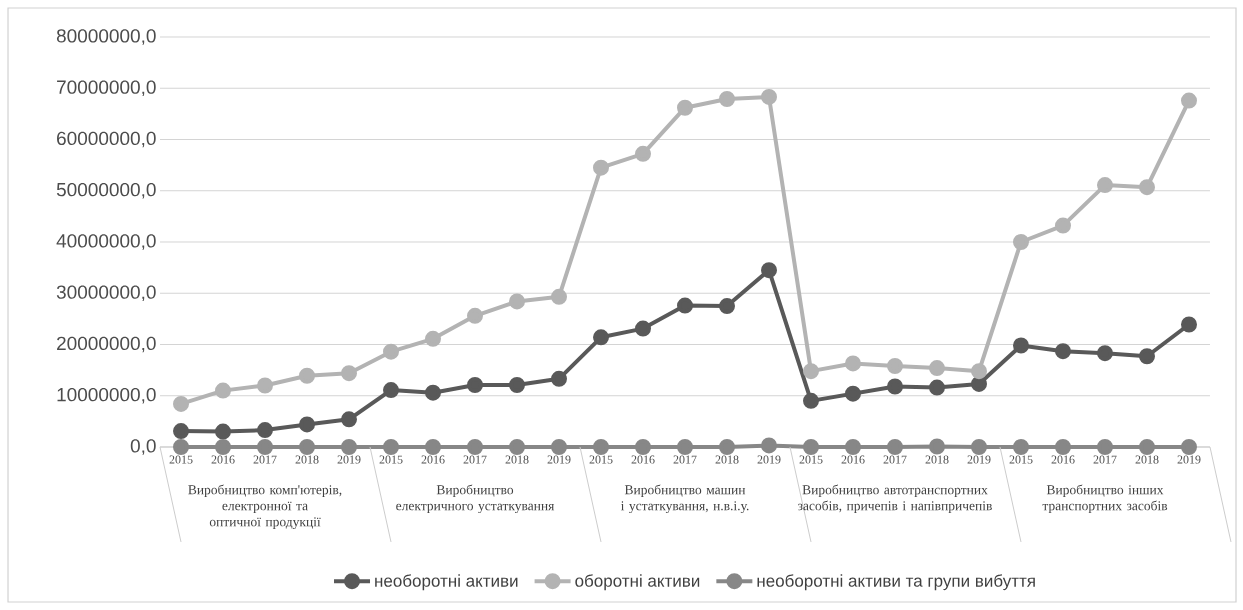 Image resolution: width=1243 pixels, height=610 pixels. I want to click on y-tick-label: 60000000,0, so click(106, 139).